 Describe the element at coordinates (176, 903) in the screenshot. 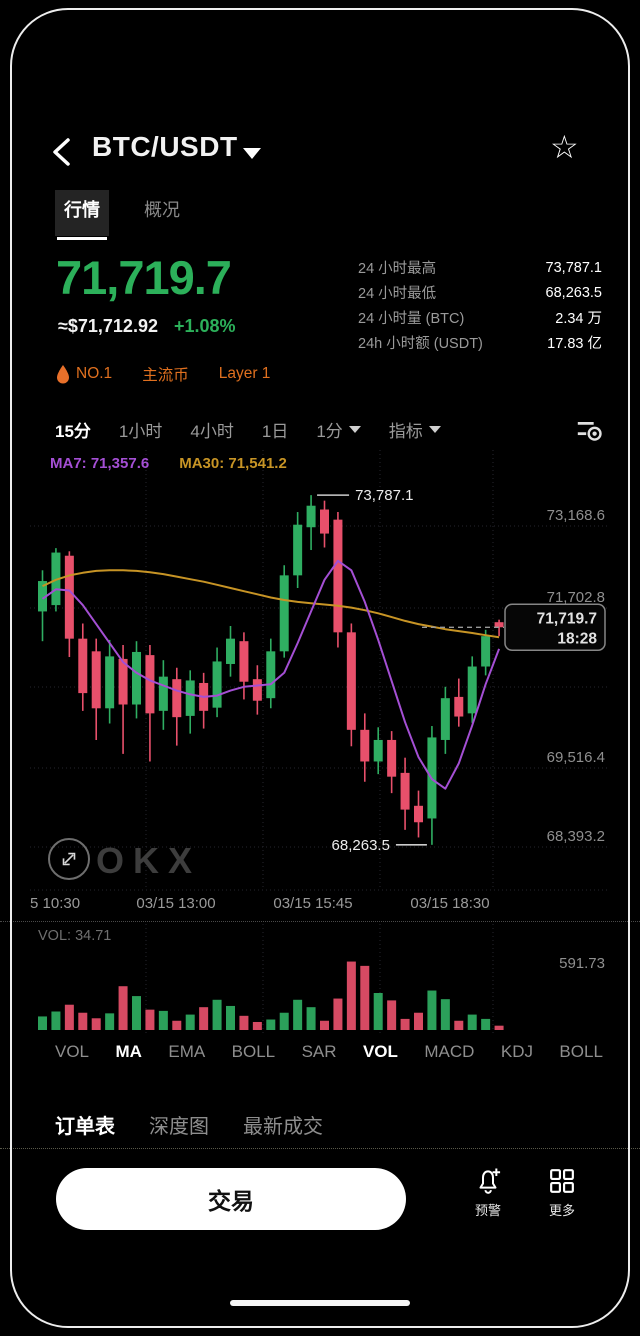

I see `x-axis-label: 03/15 13:00` at that location.